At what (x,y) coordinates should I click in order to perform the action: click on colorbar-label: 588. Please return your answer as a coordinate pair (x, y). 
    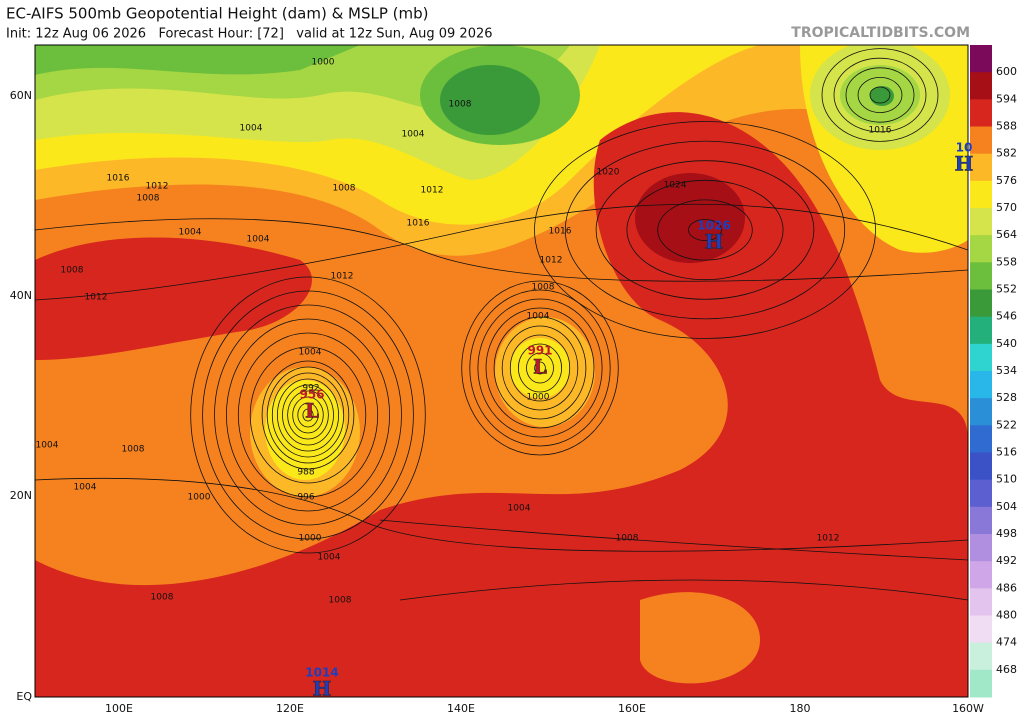
    Looking at the image, I should click on (1006, 126).